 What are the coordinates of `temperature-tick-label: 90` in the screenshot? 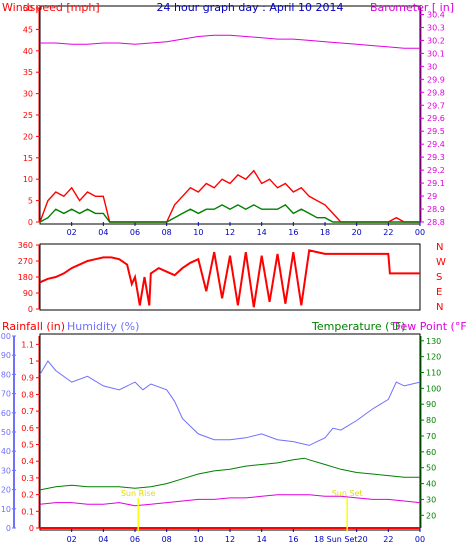 It's located at (431, 404).